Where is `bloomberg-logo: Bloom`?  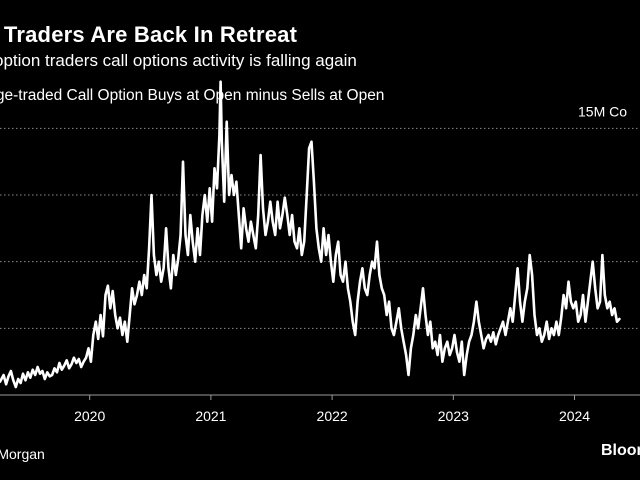
bloomberg-logo: Bloom is located at coordinates (620, 450).